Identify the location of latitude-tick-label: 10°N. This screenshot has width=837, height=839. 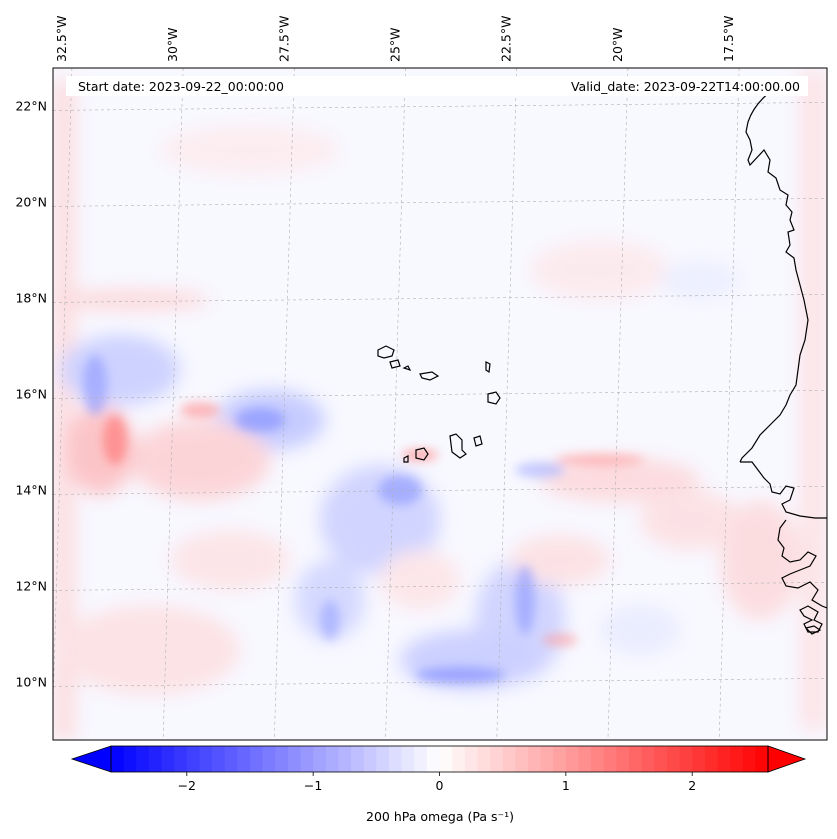
(31, 681).